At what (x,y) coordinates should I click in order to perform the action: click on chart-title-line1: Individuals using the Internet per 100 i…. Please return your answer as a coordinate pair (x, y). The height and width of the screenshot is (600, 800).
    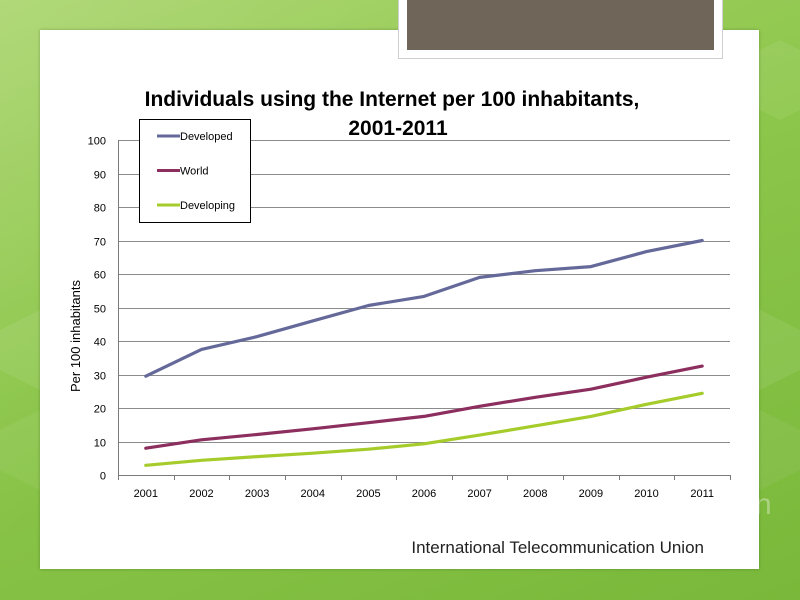
    Looking at the image, I should click on (392, 99).